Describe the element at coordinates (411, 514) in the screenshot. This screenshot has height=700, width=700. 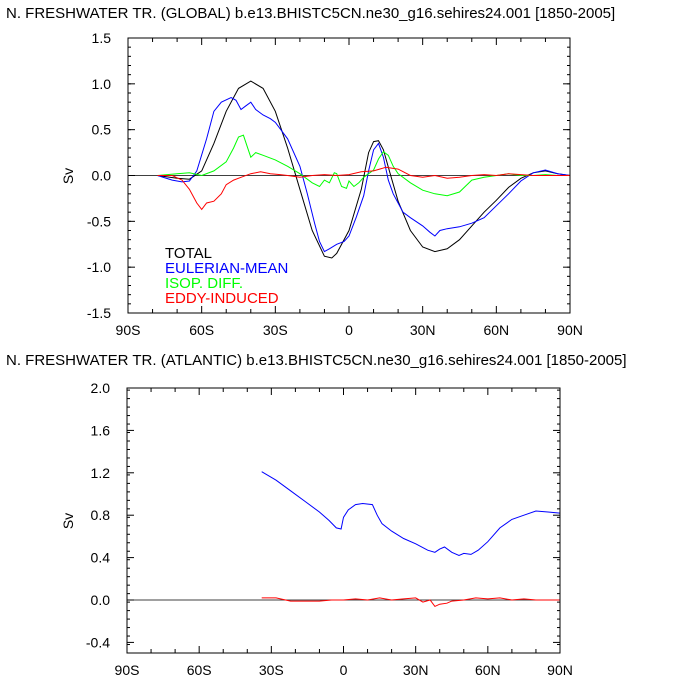
I see `atlantic-series-eulerian-mean` at that location.